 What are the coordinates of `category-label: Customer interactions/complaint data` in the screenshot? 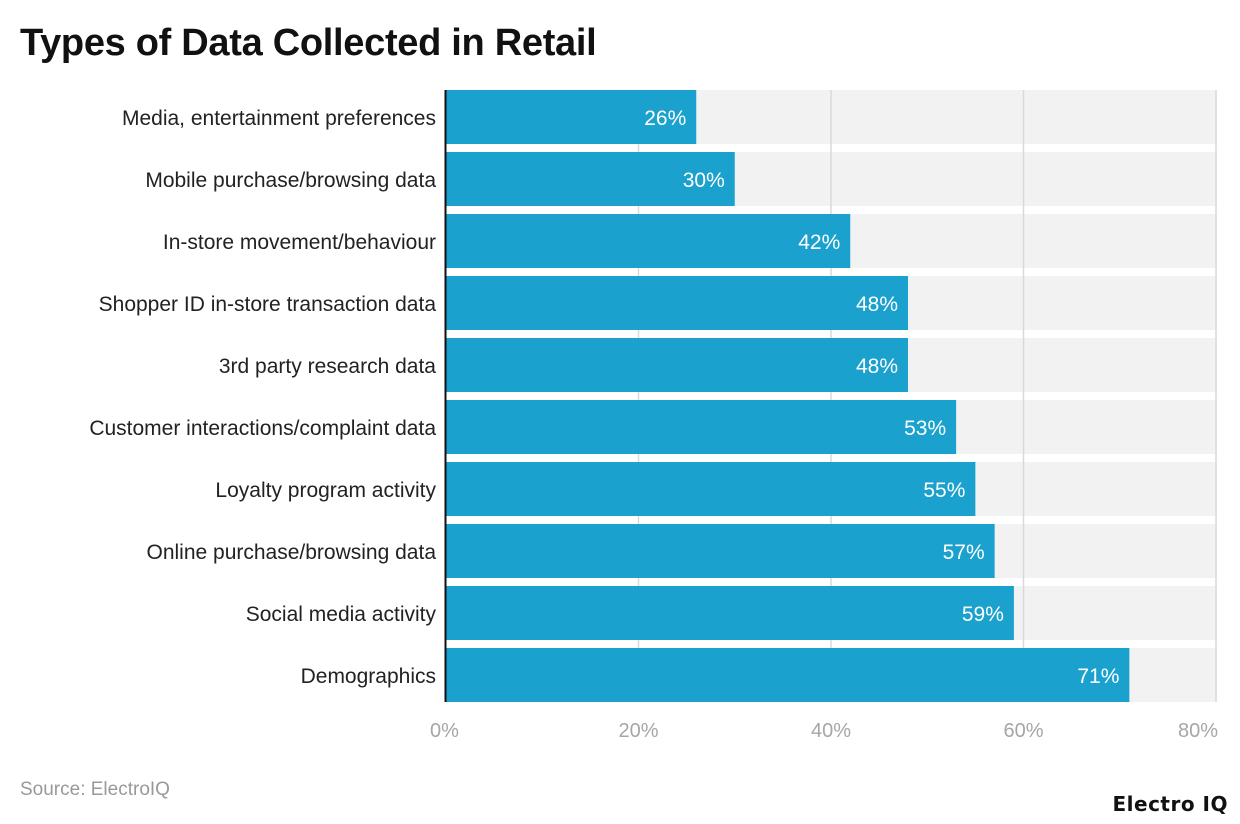 It's located at (262, 428).